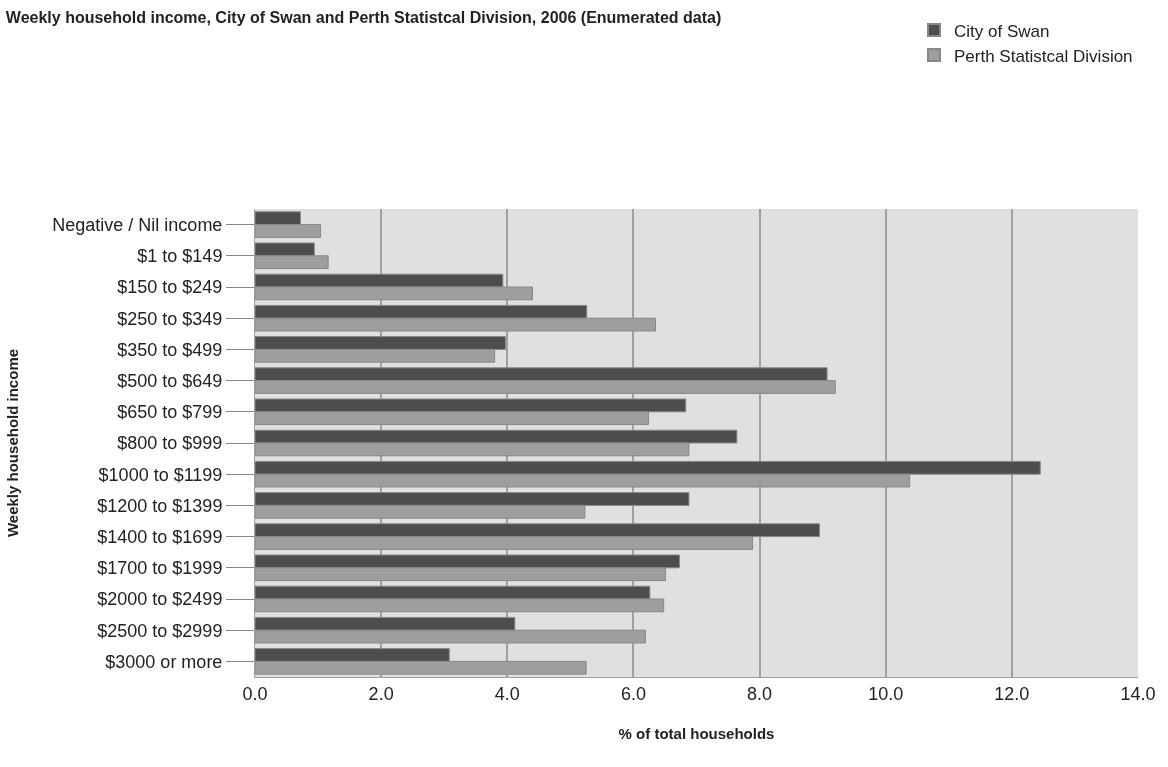 The height and width of the screenshot is (767, 1168). I want to click on y-tick-label: Negative / Nil income, so click(137, 224).